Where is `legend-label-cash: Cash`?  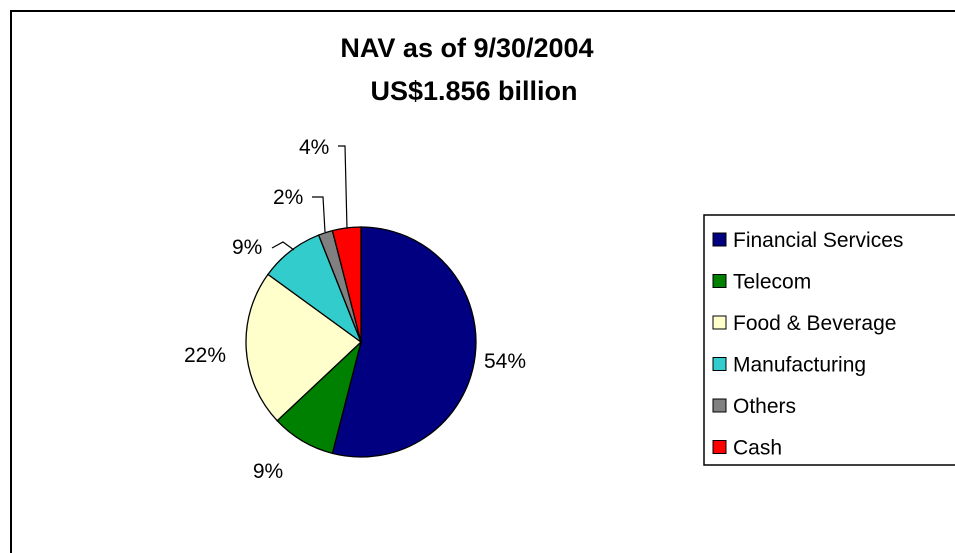 legend-label-cash: Cash is located at coordinates (757, 448).